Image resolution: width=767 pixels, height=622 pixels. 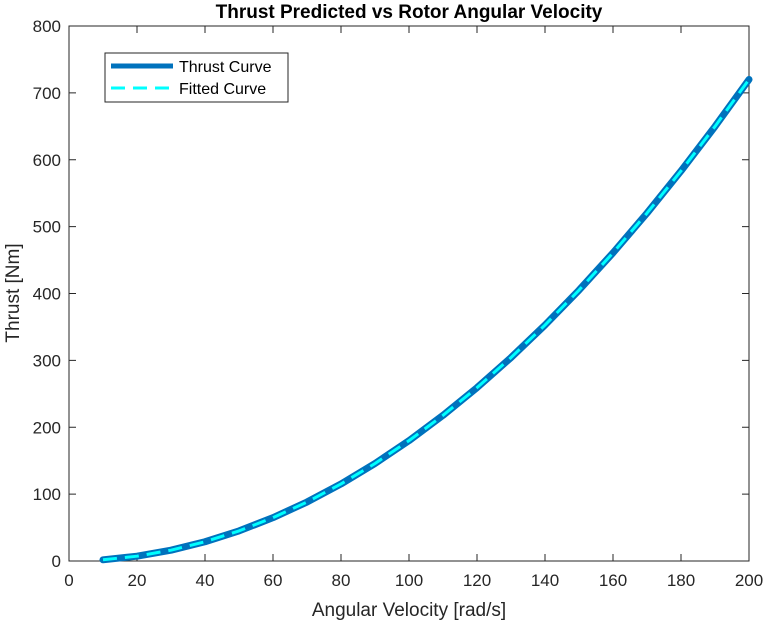 What do you see at coordinates (47, 227) in the screenshot?
I see `y-tick-label: 500` at bounding box center [47, 227].